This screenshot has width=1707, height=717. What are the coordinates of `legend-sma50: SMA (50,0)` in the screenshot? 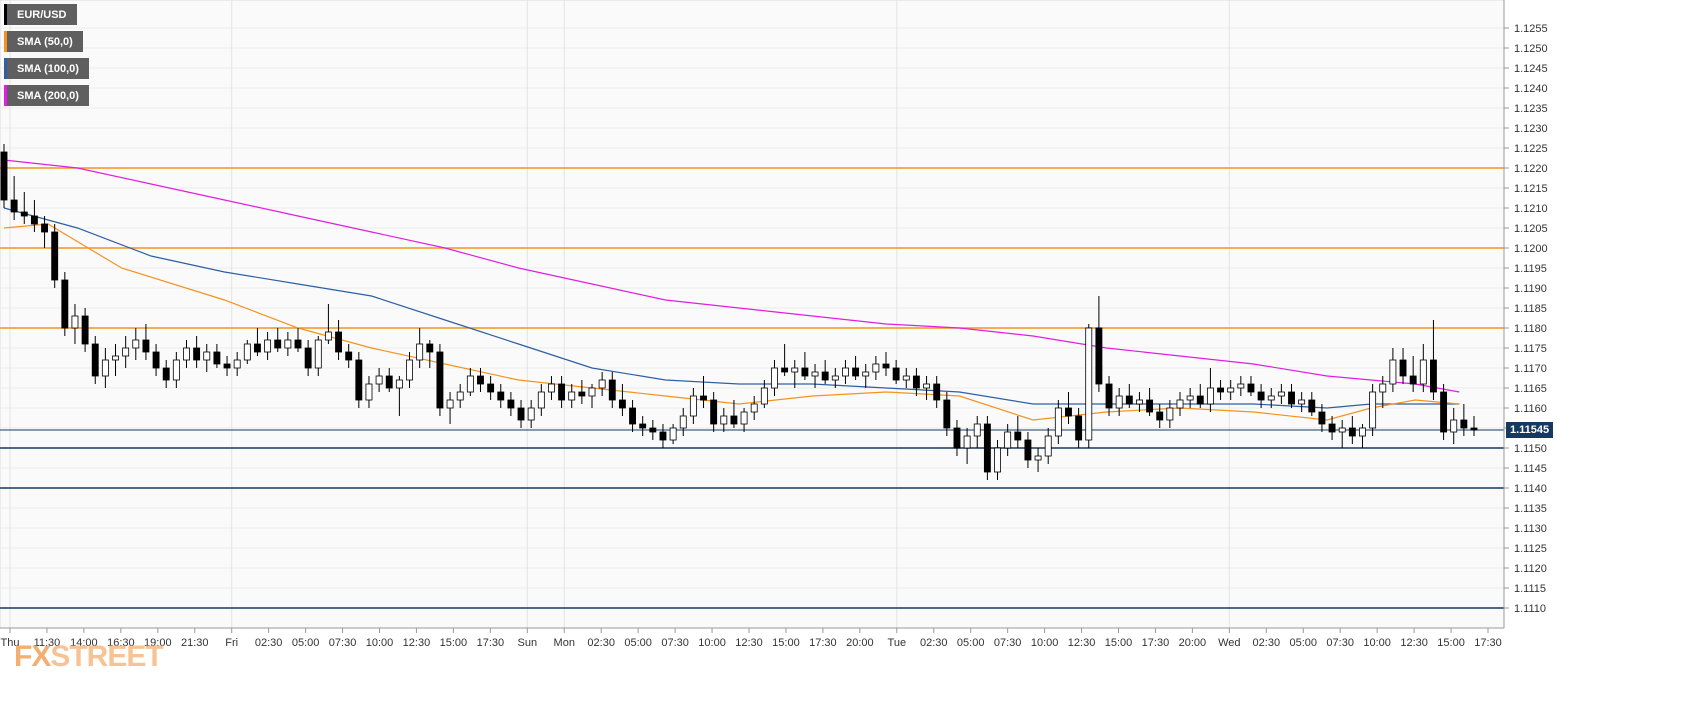 It's located at (43, 41).